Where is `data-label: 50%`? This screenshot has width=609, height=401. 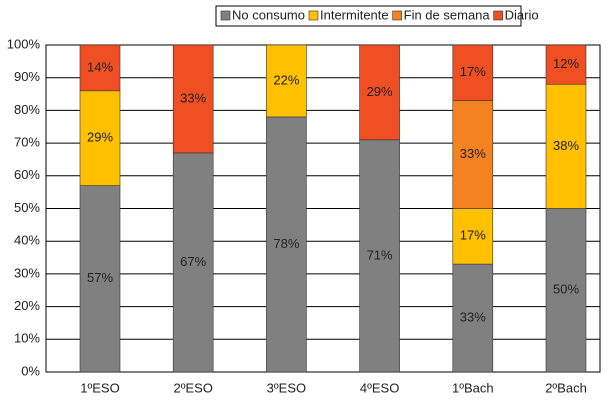 data-label: 50% is located at coordinates (566, 289).